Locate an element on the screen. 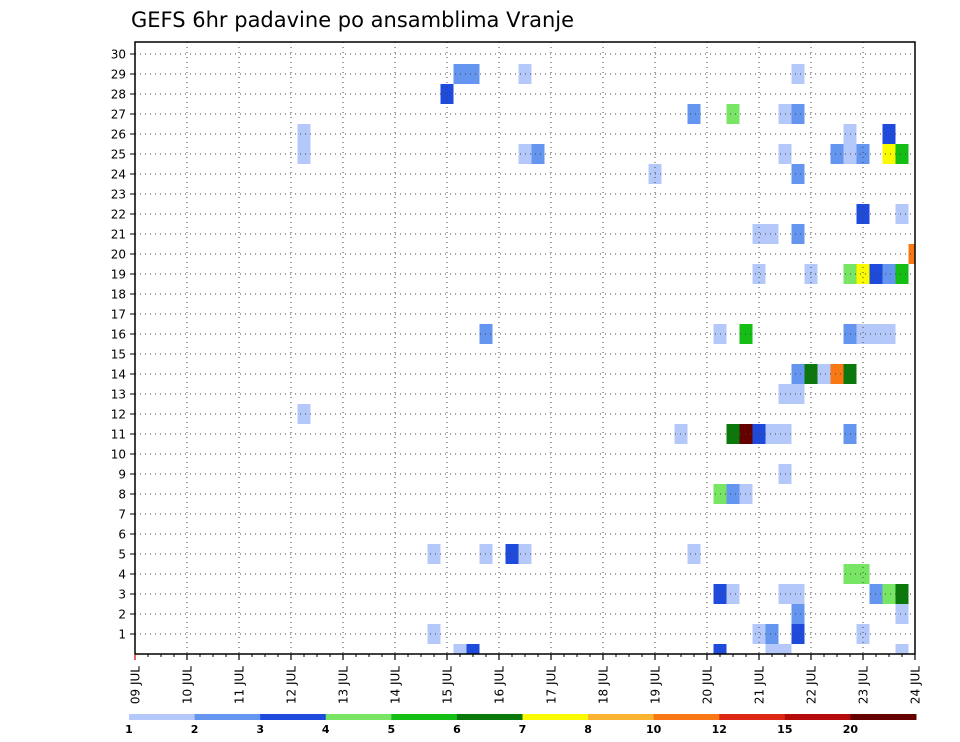 The width and height of the screenshot is (960, 742). y-tick-label: 22 is located at coordinates (118, 215).